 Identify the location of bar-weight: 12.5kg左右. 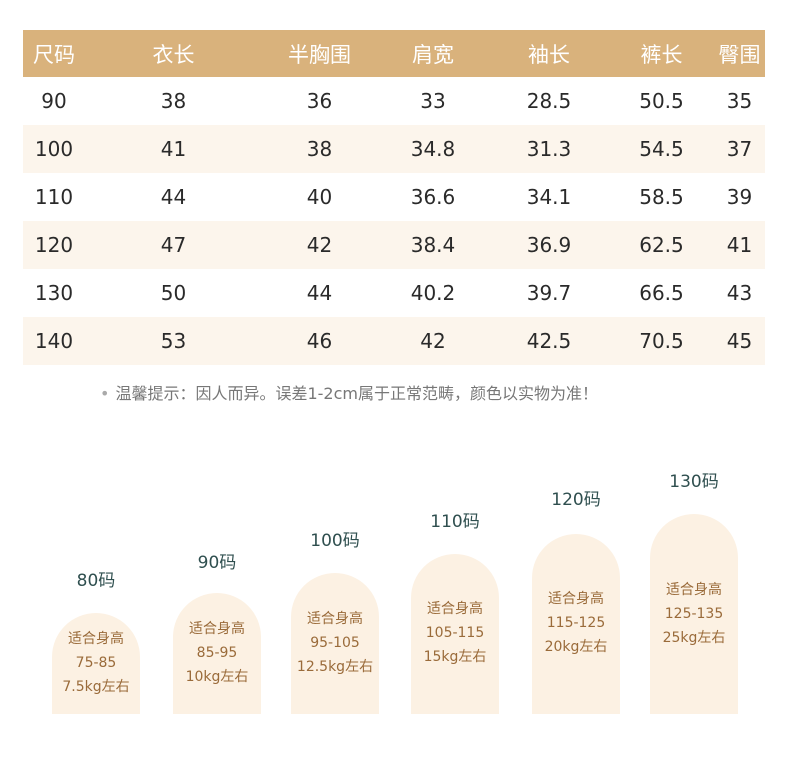
(335, 667).